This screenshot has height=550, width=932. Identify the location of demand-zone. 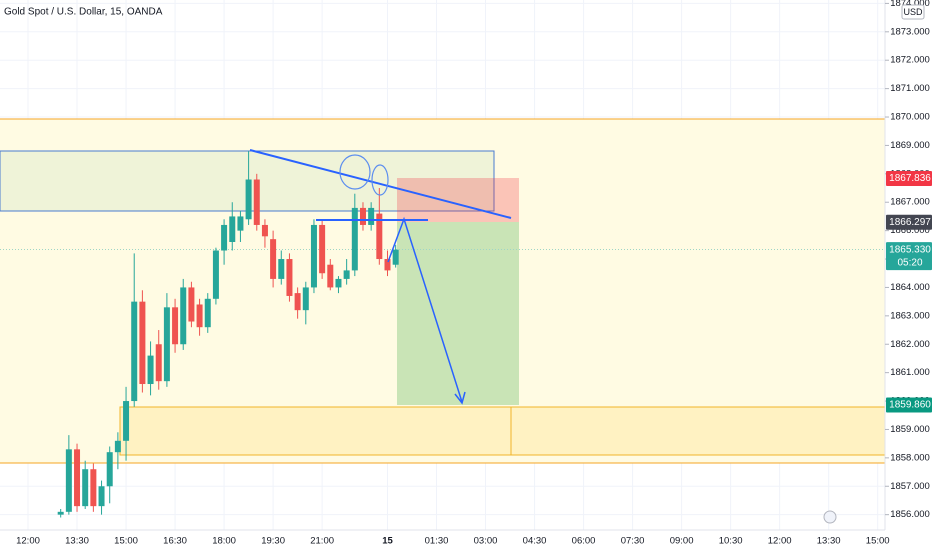
(502, 431).